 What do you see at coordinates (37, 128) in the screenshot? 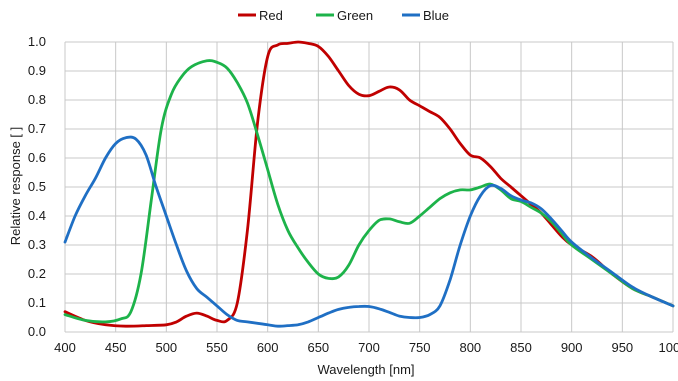
I see `y-tick-label: 0.7` at bounding box center [37, 128].